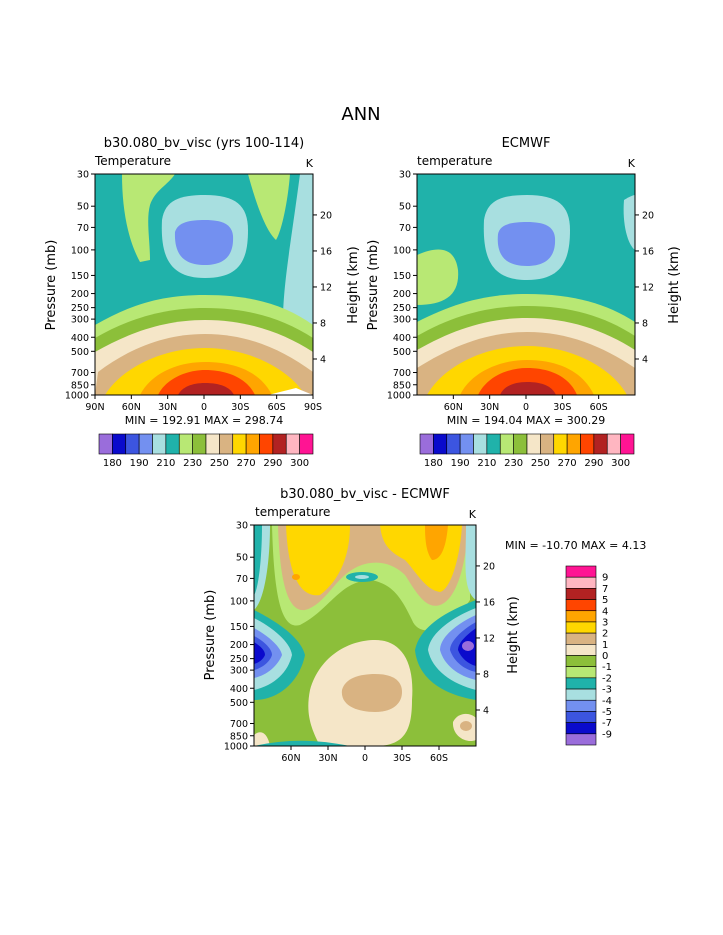 This screenshot has height=935, width=723. Describe the element at coordinates (513, 634) in the screenshot. I see `y-axis-label-right: Height (km)` at that location.